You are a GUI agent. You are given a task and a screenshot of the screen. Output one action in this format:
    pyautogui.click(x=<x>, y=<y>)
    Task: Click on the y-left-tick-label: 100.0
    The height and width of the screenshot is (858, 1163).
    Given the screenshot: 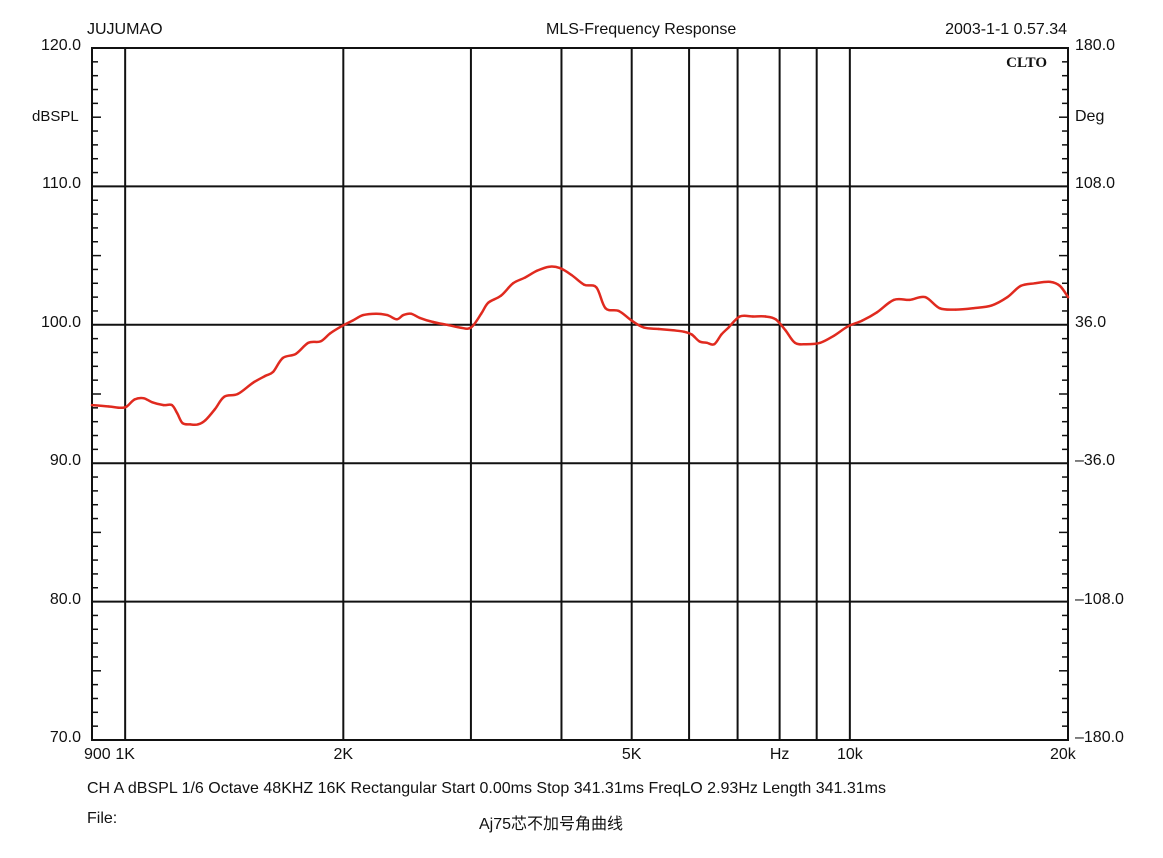 What is the action you would take?
    pyautogui.click(x=60, y=322)
    